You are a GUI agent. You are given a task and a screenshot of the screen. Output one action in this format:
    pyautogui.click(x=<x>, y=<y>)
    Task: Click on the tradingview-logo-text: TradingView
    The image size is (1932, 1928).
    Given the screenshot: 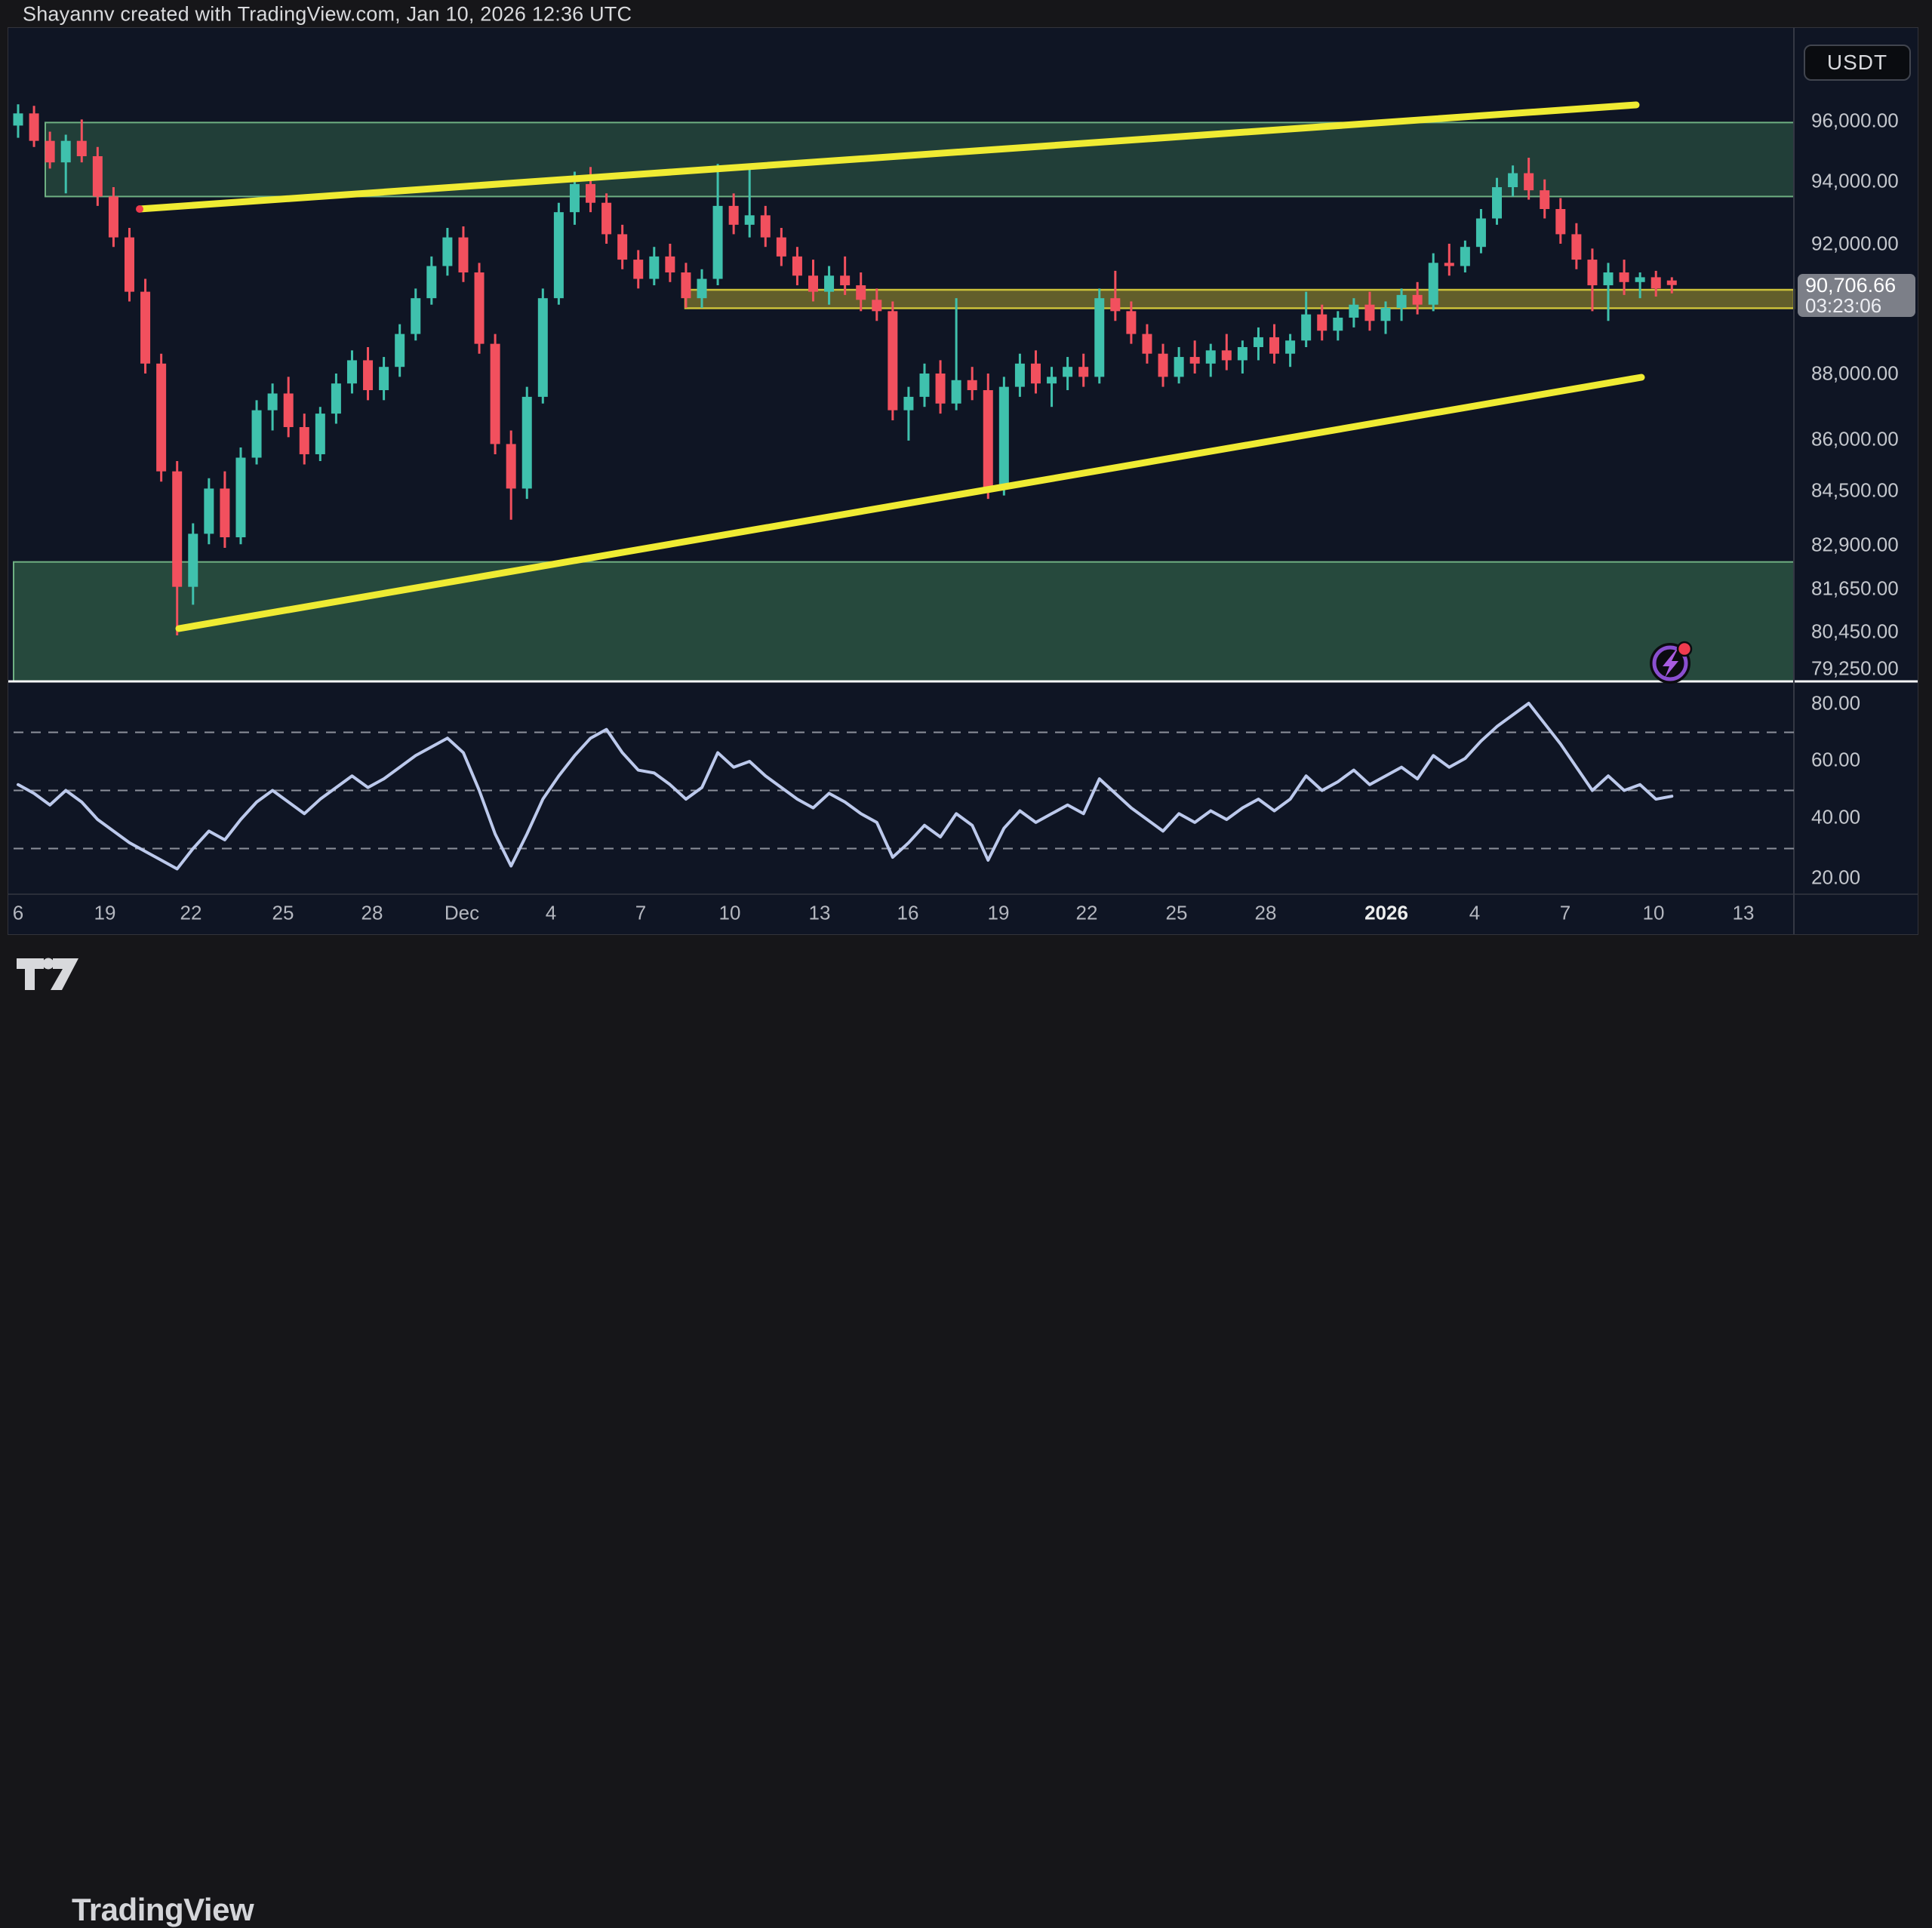 What is the action you would take?
    pyautogui.click(x=163, y=1909)
    